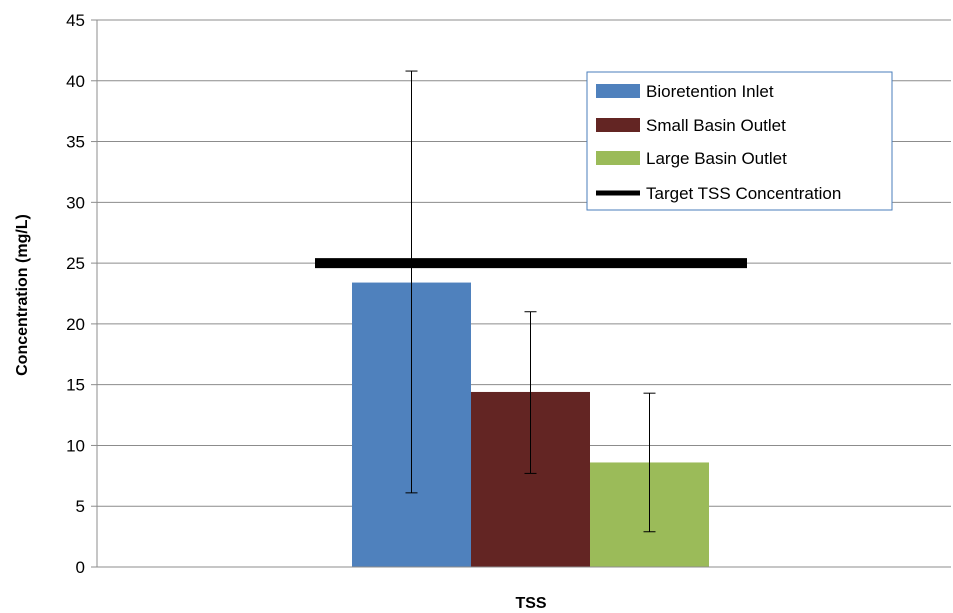  What do you see at coordinates (716, 125) in the screenshot?
I see `legend-label-small-basin-outlet: Small Basin Outlet` at bounding box center [716, 125].